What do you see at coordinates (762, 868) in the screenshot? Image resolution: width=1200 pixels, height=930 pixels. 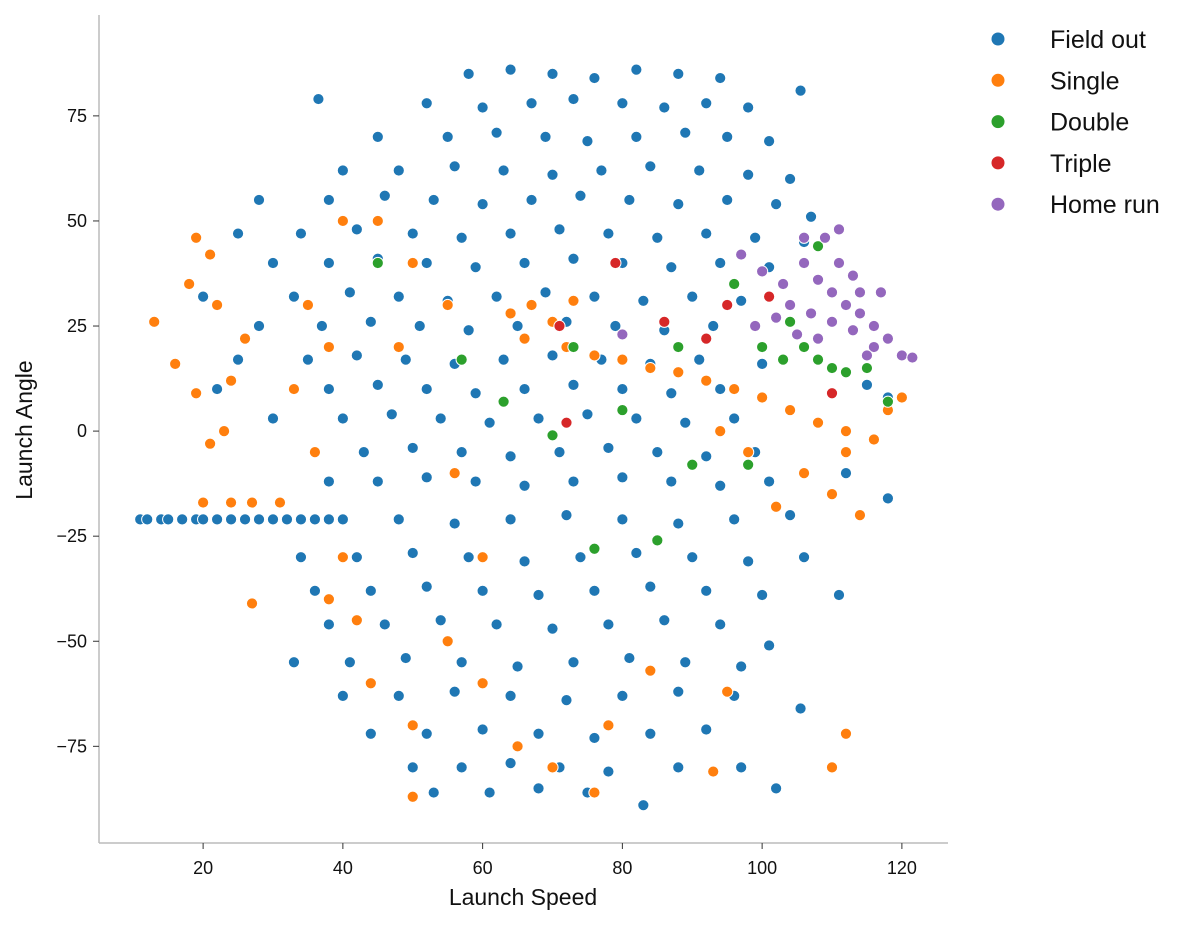 I see `x-tick-label: 100` at bounding box center [762, 868].